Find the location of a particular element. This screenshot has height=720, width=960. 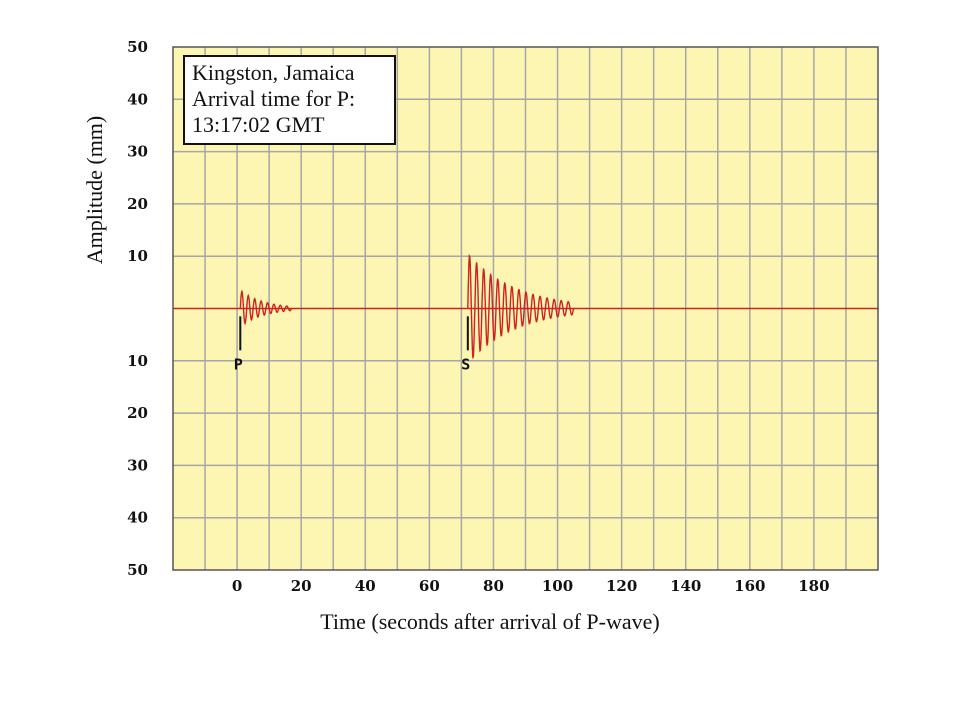

arrival-marker-label: P is located at coordinates (238, 364).